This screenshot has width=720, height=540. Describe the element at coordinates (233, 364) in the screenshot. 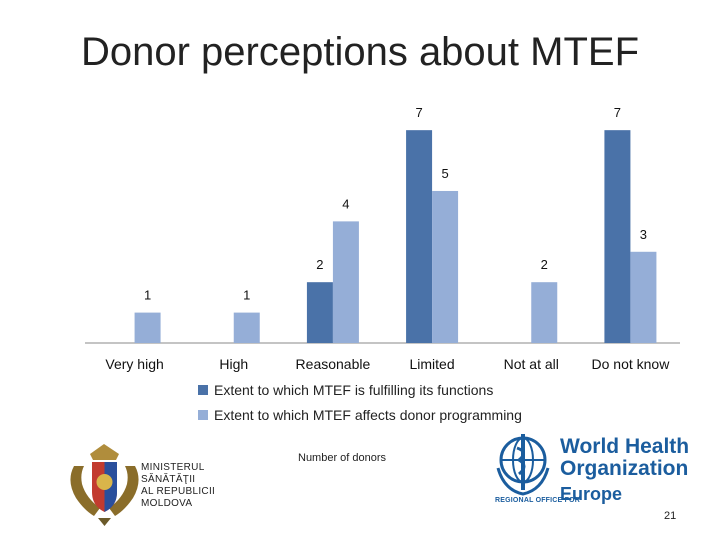

I see `x-tick-label: High` at that location.